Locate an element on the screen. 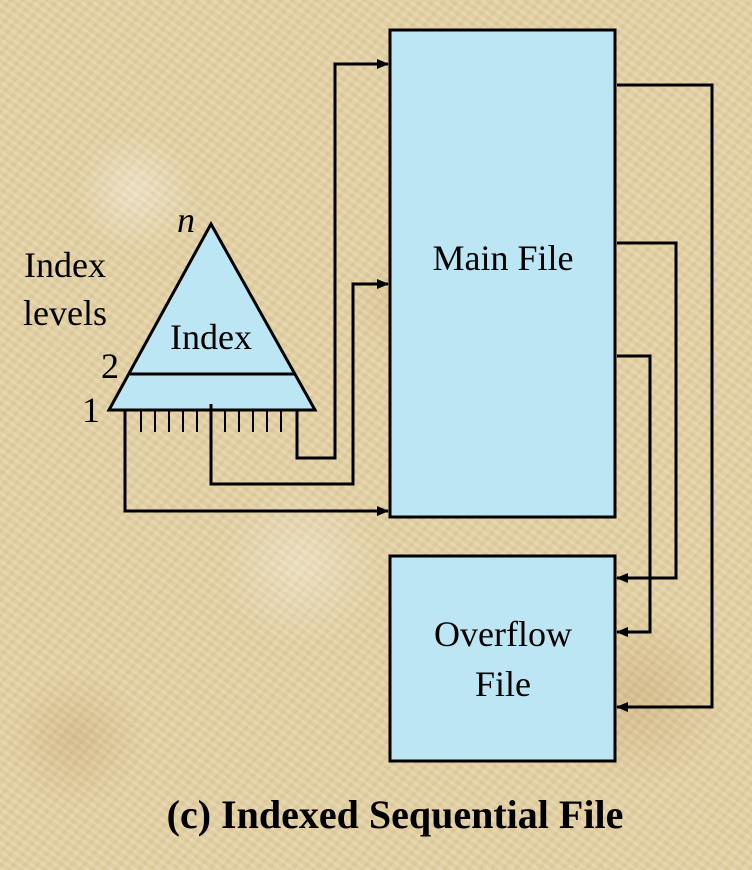  overflow-pointer-arrow-middle is located at coordinates (647, 412).